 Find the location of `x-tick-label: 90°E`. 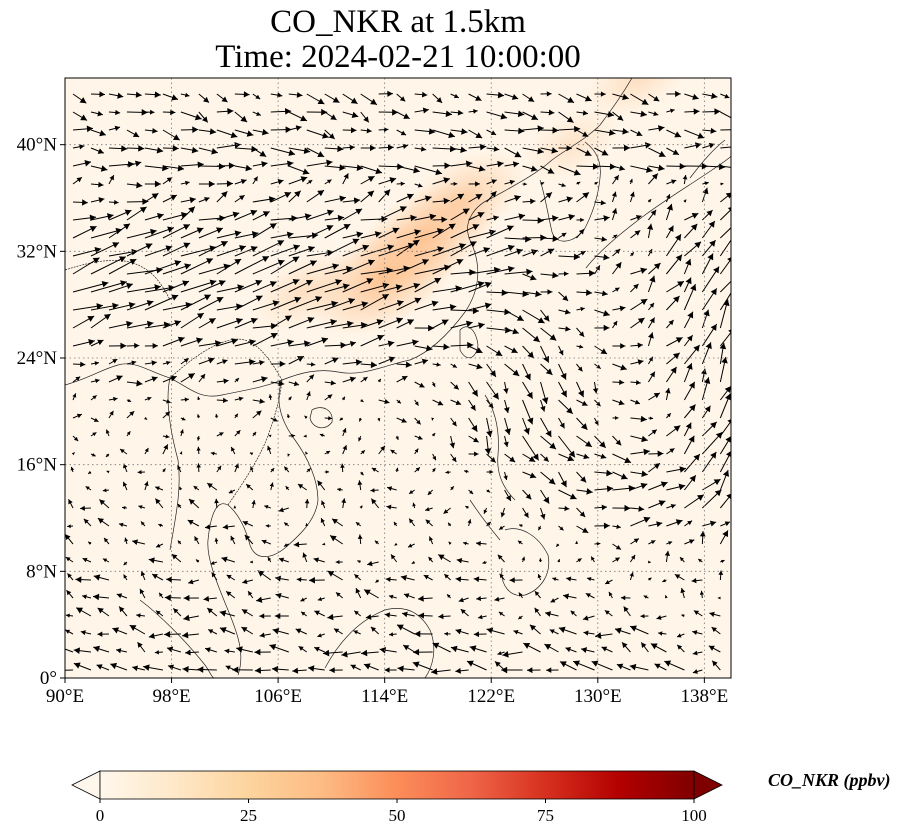

x-tick-label: 90°E is located at coordinates (65, 696).